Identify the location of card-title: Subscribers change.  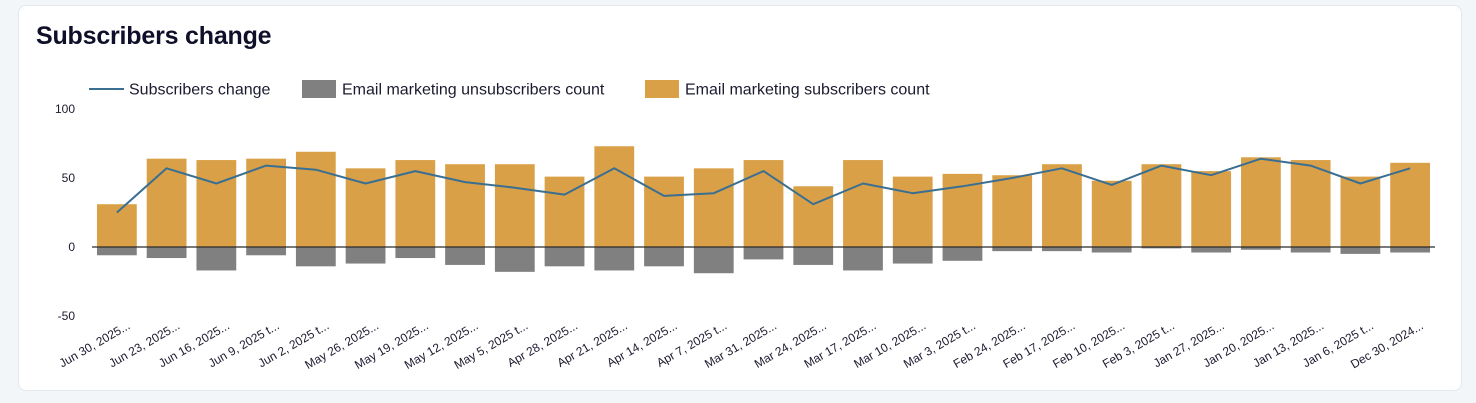
(154, 36).